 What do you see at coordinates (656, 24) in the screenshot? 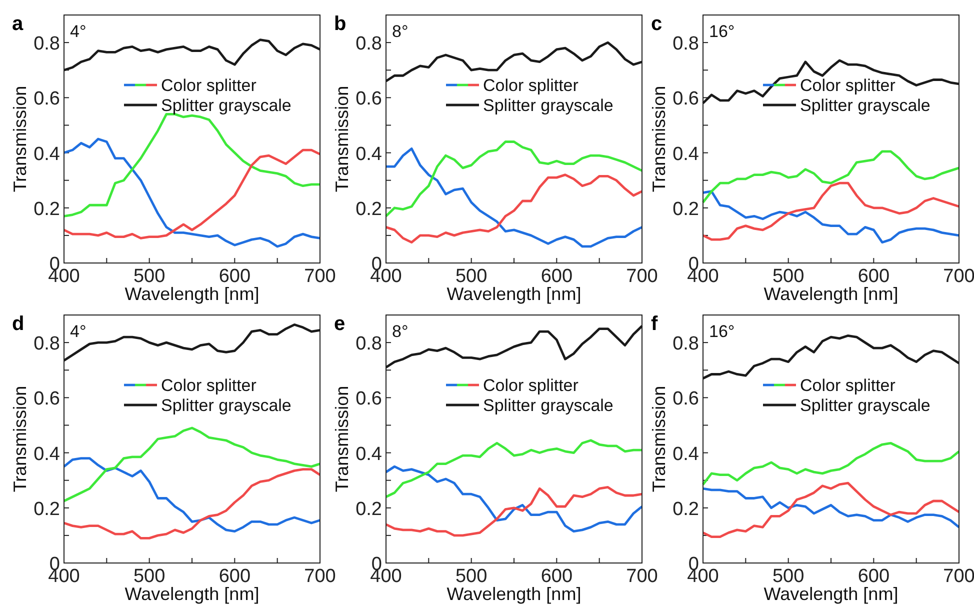
I see `chart-title: c` at bounding box center [656, 24].